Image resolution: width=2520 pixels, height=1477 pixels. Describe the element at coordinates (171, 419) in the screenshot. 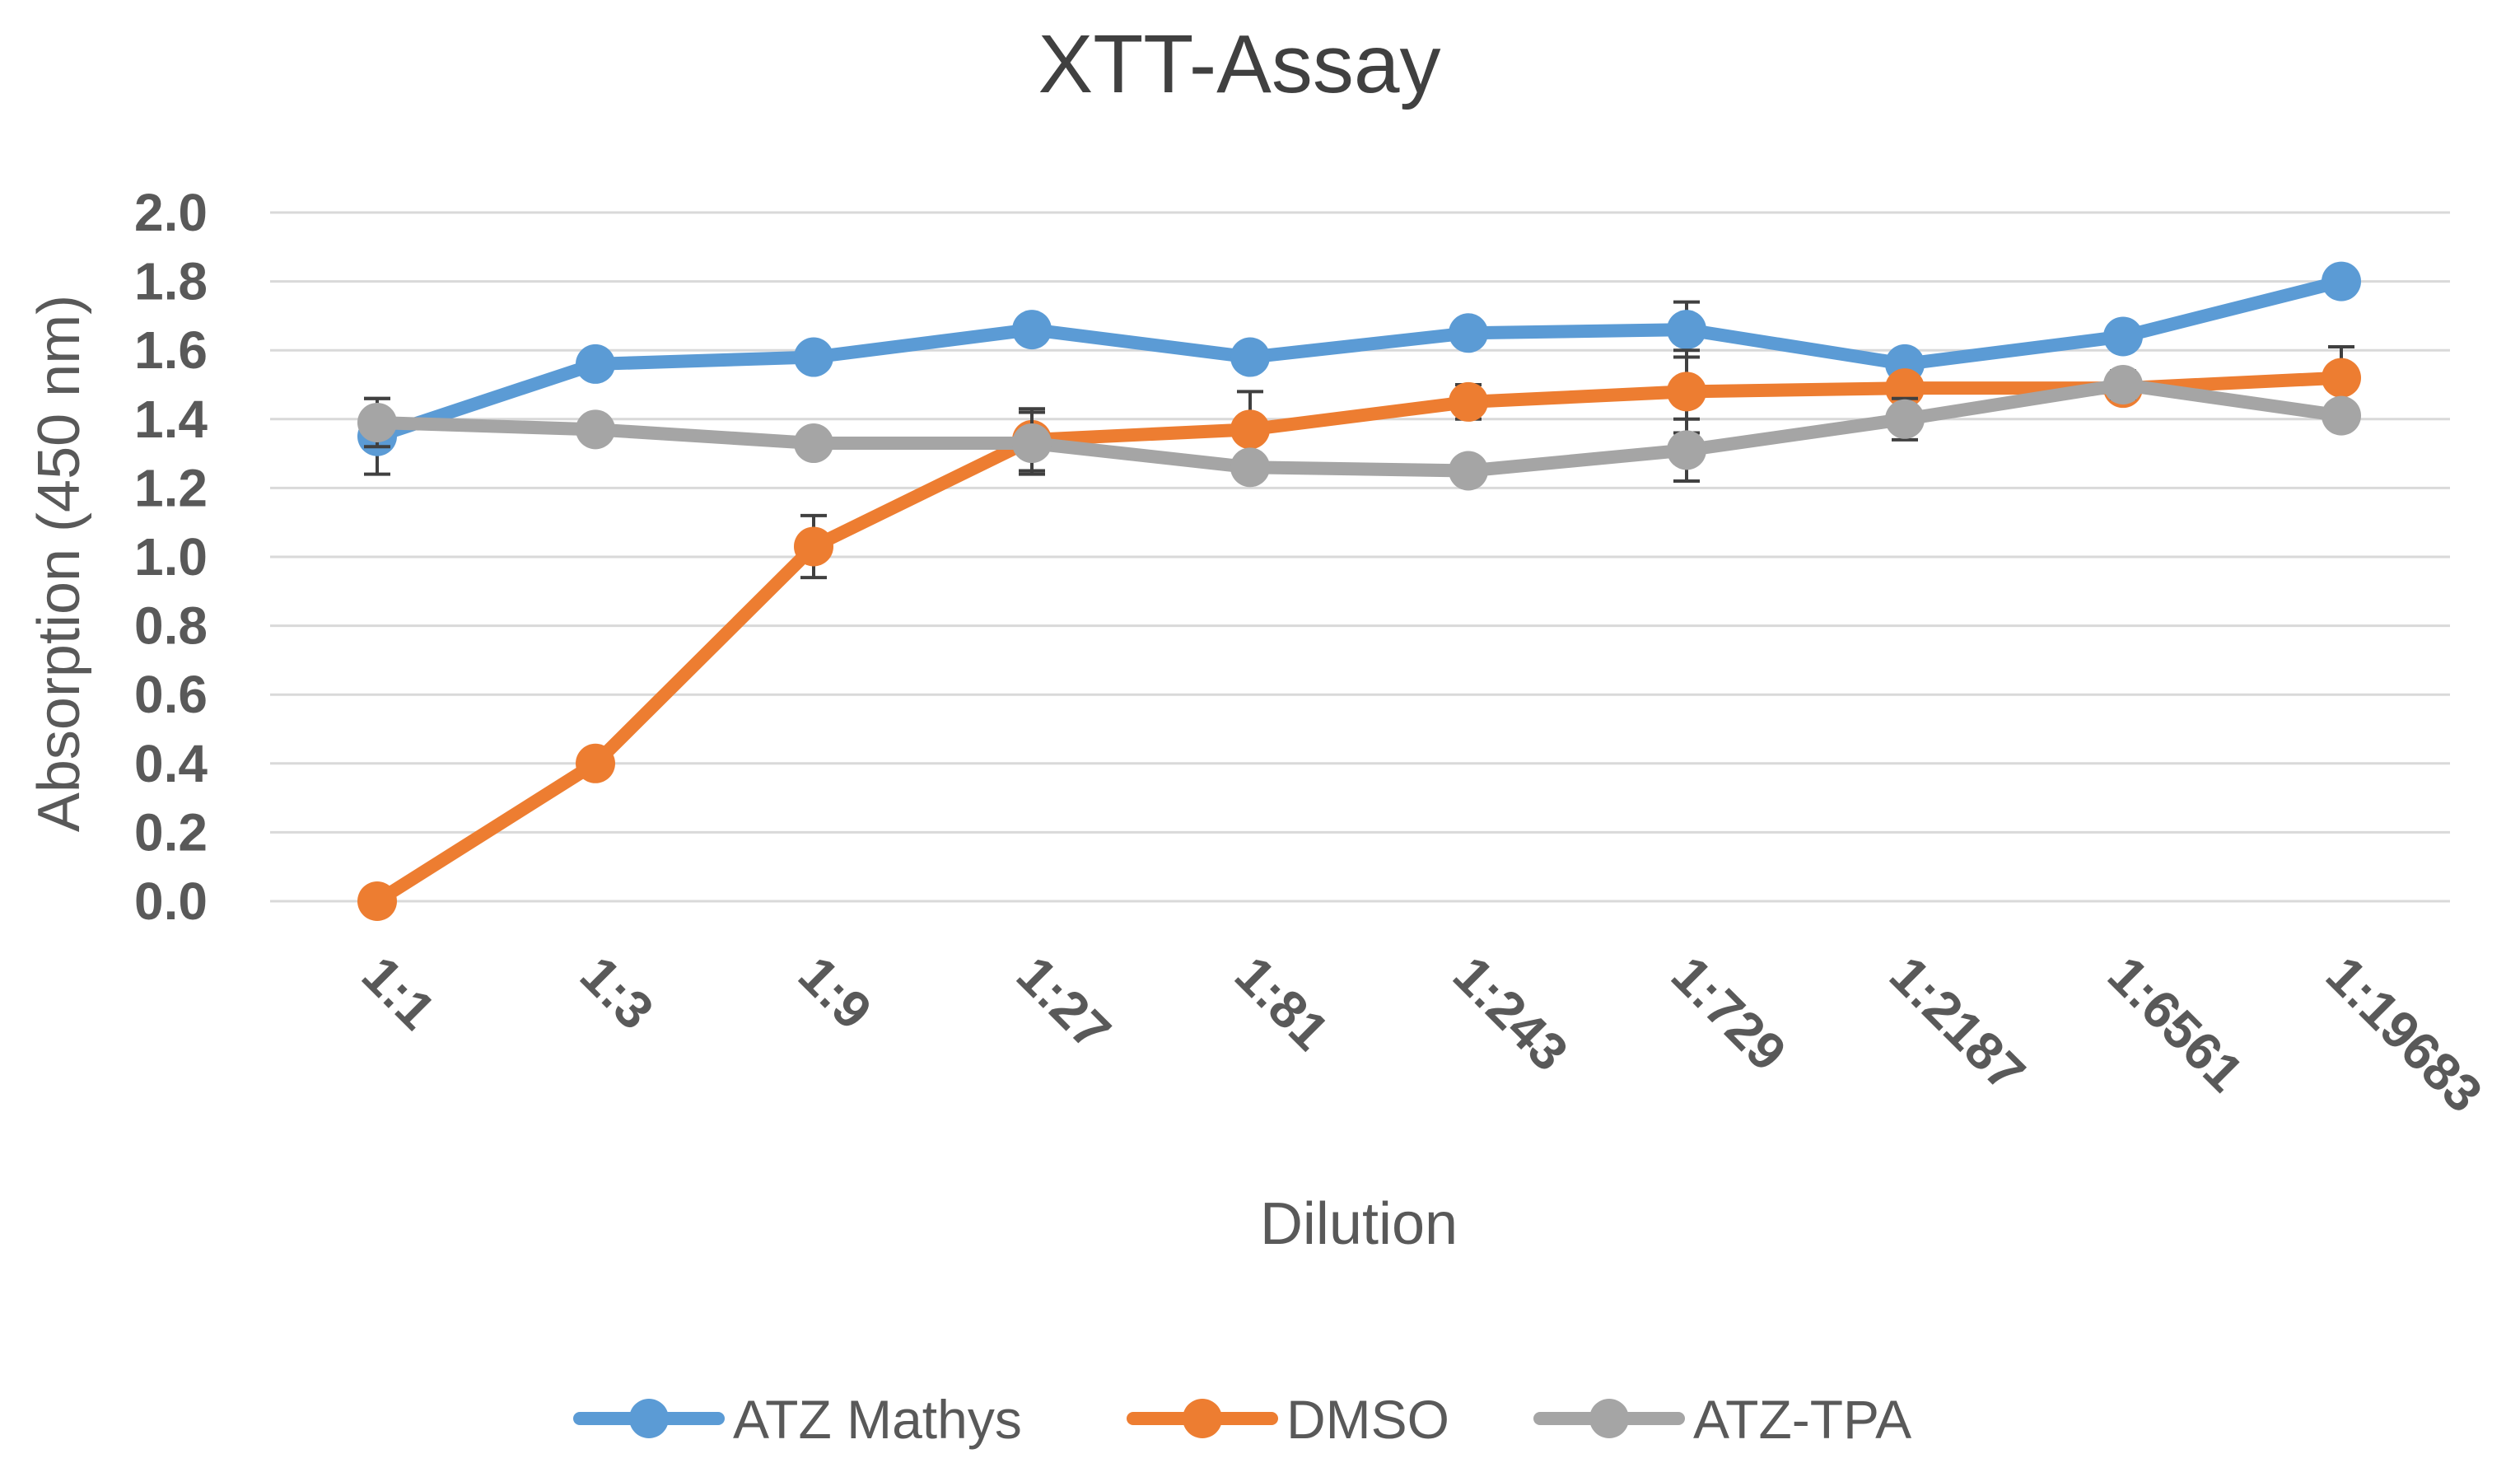

I see `y-tick-label: 1.4` at that location.